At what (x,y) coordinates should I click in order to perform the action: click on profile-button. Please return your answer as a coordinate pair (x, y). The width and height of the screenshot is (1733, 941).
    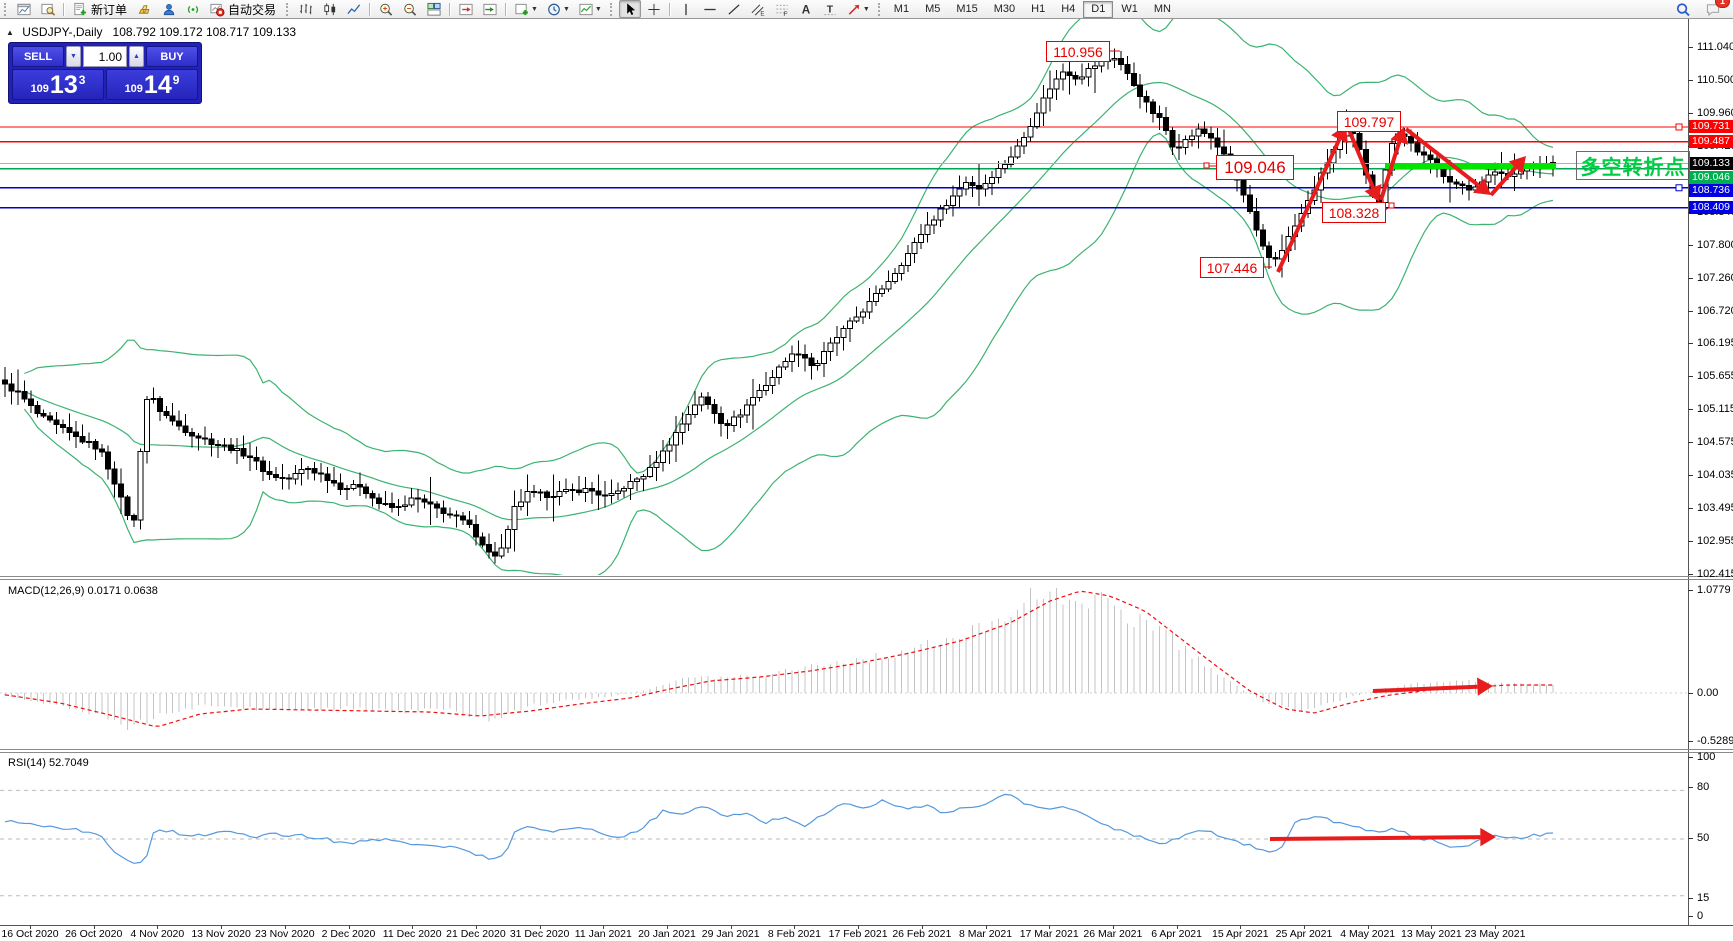
    Looking at the image, I should click on (48, 9).